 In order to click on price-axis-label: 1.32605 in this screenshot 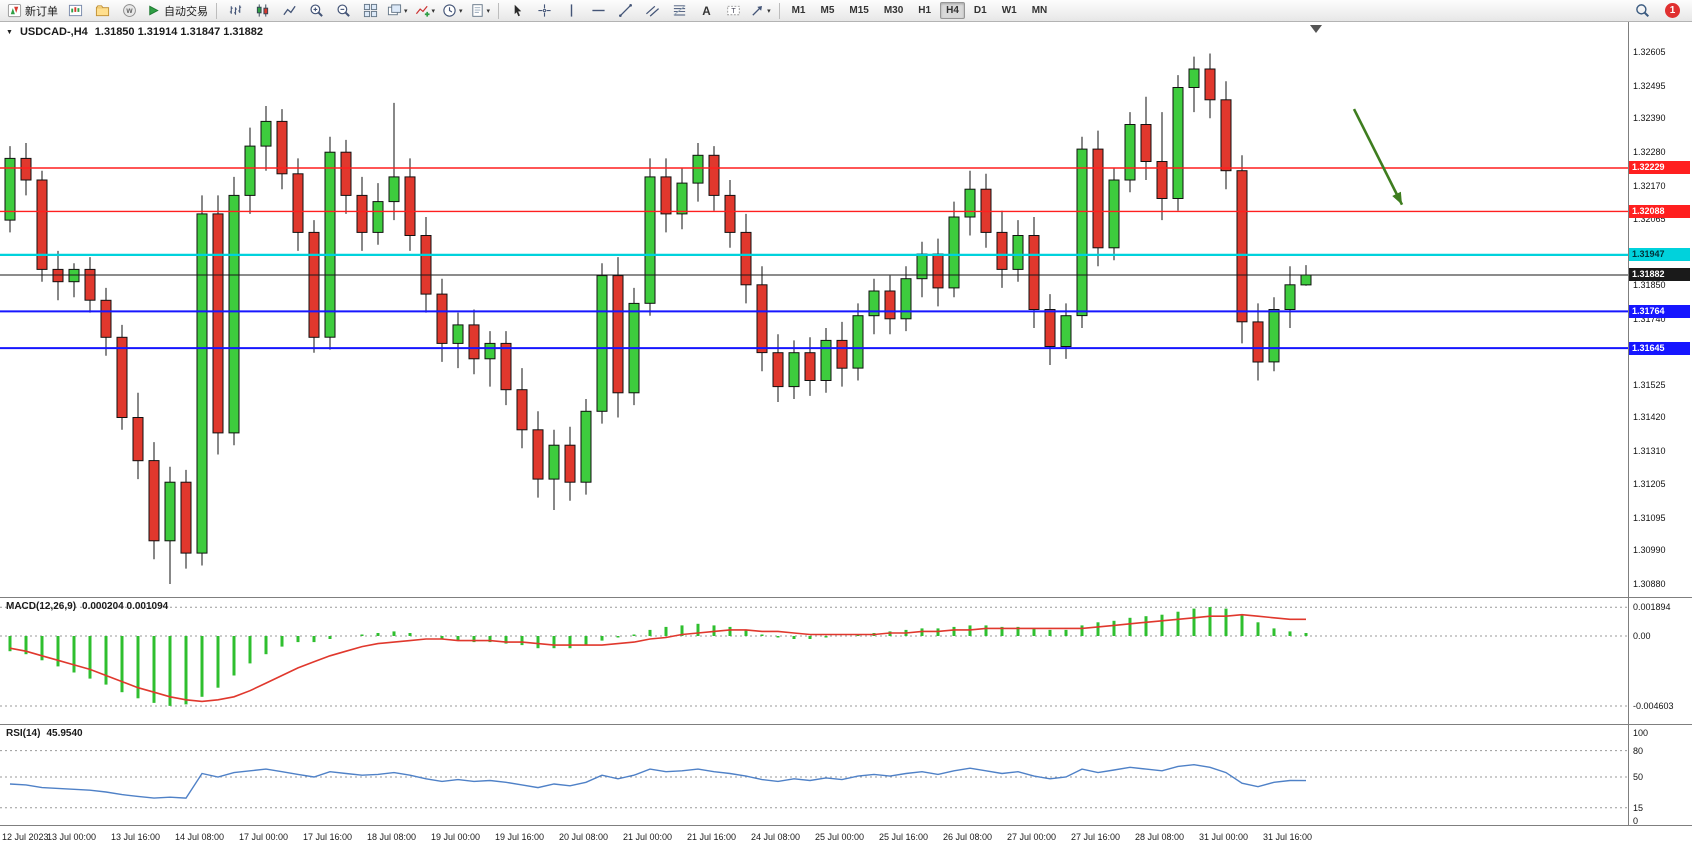, I will do `click(1649, 52)`.